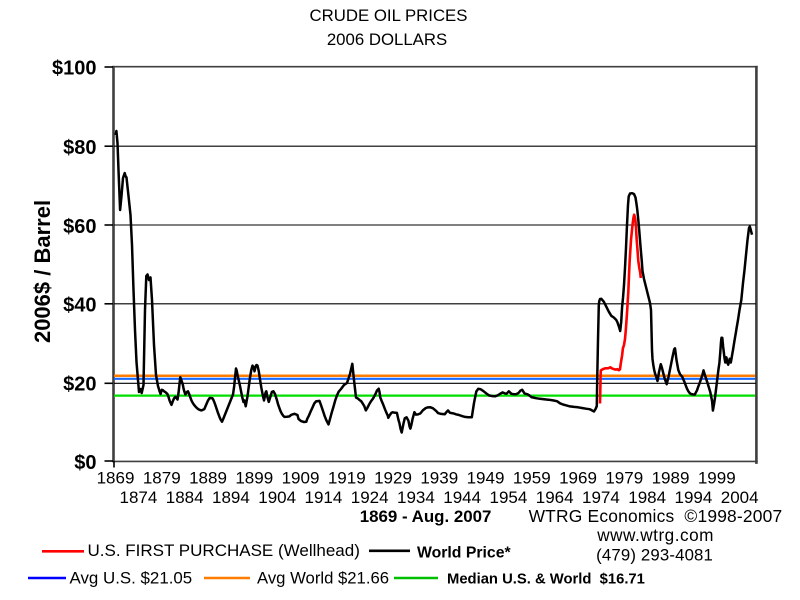 The image size is (800, 600). Describe the element at coordinates (42, 271) in the screenshot. I see `svg-text: 2006$ / Barrel` at that location.